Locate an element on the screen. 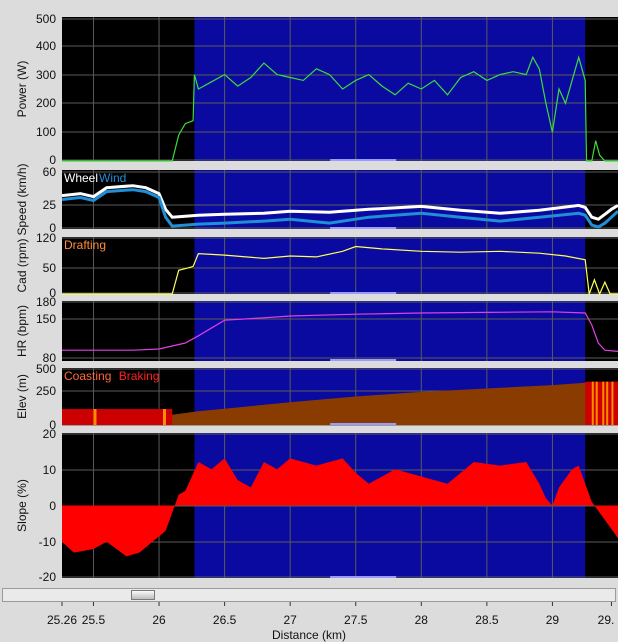 The width and height of the screenshot is (618, 642). y-axis-title: Speed (km/h) is located at coordinates (22, 199).